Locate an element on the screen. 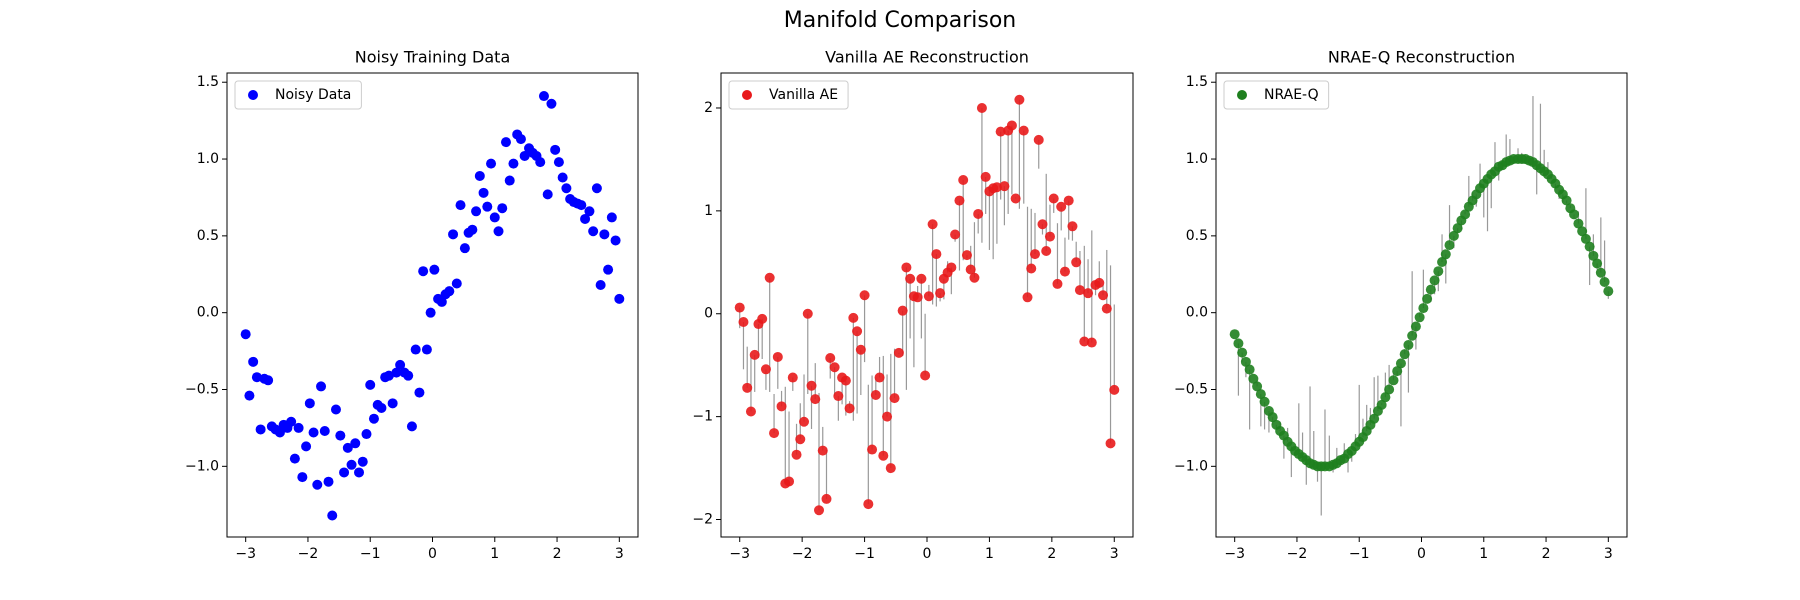 The image size is (1800, 600). y-tick-label: −1 is located at coordinates (702, 417).